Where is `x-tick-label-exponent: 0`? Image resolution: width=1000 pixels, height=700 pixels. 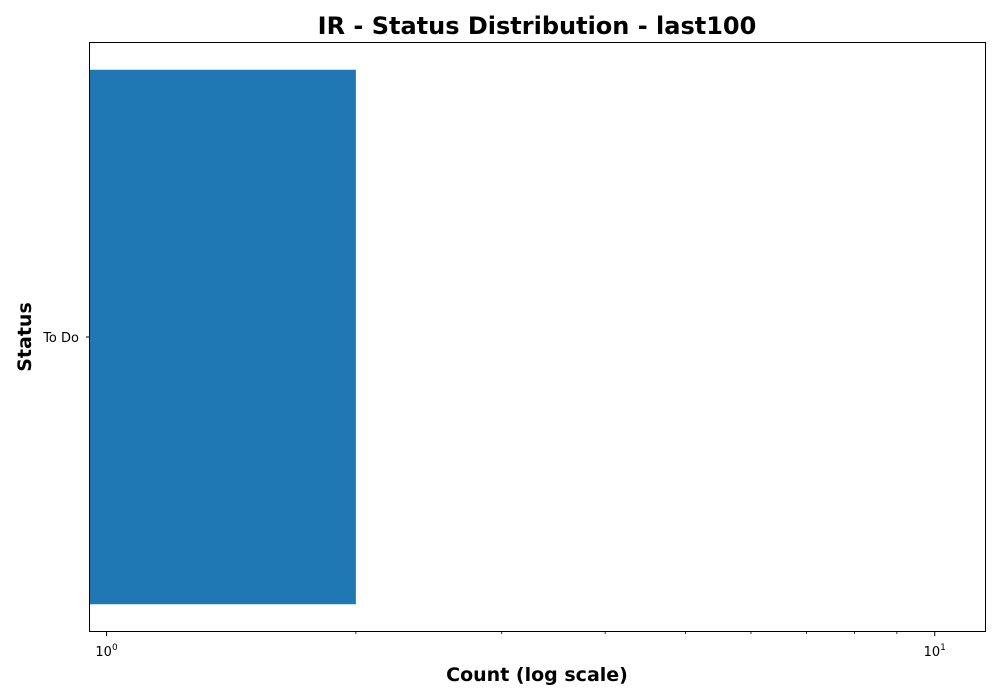
x-tick-label-exponent: 0 is located at coordinates (115, 648).